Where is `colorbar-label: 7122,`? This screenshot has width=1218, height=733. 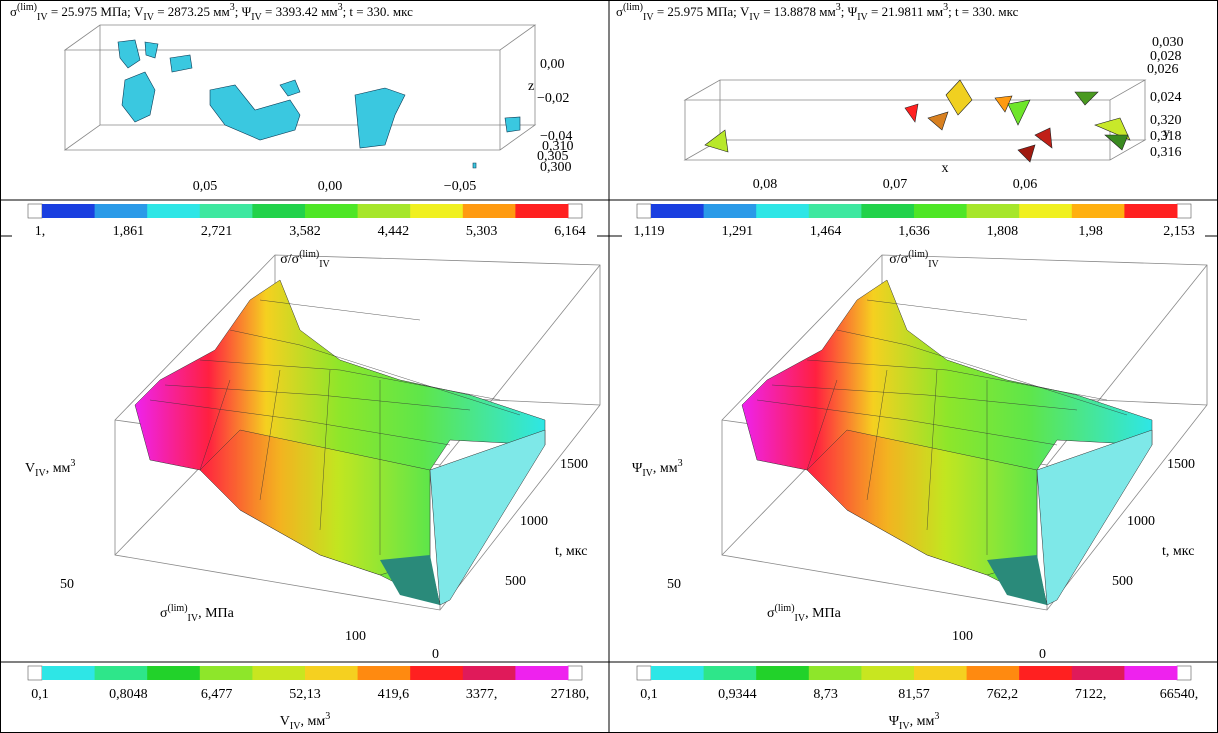
colorbar-label: 7122, is located at coordinates (1091, 694).